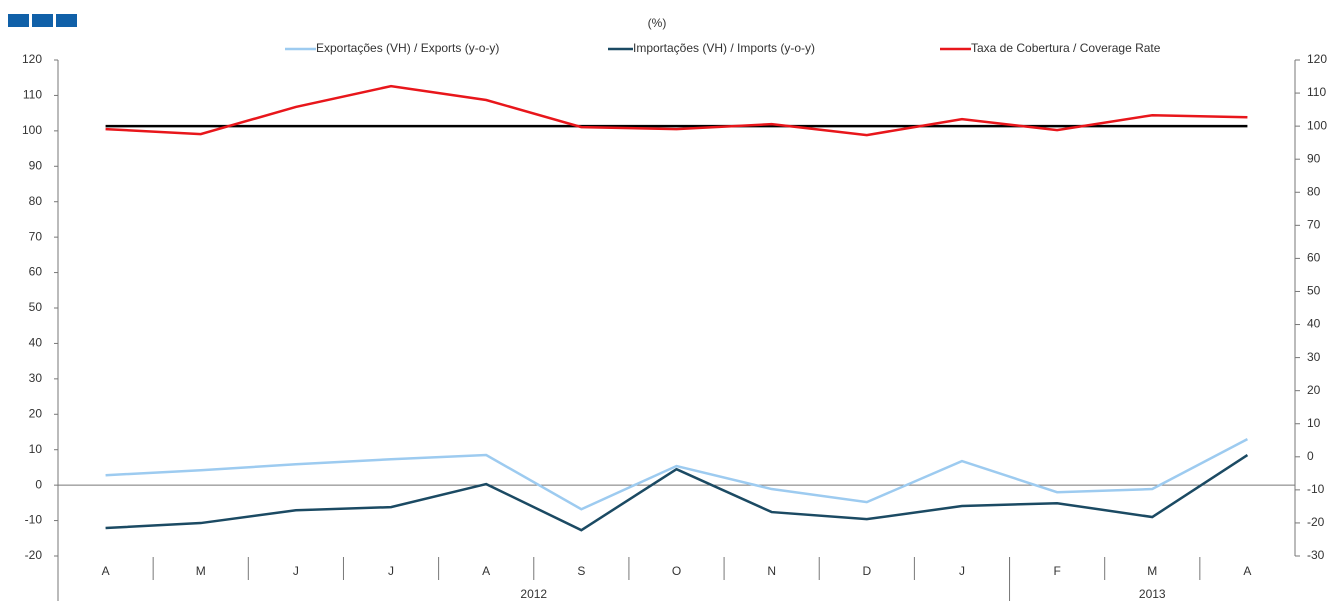 The height and width of the screenshot is (601, 1336). What do you see at coordinates (1316, 555) in the screenshot?
I see `y2-tick-label: -30` at bounding box center [1316, 555].